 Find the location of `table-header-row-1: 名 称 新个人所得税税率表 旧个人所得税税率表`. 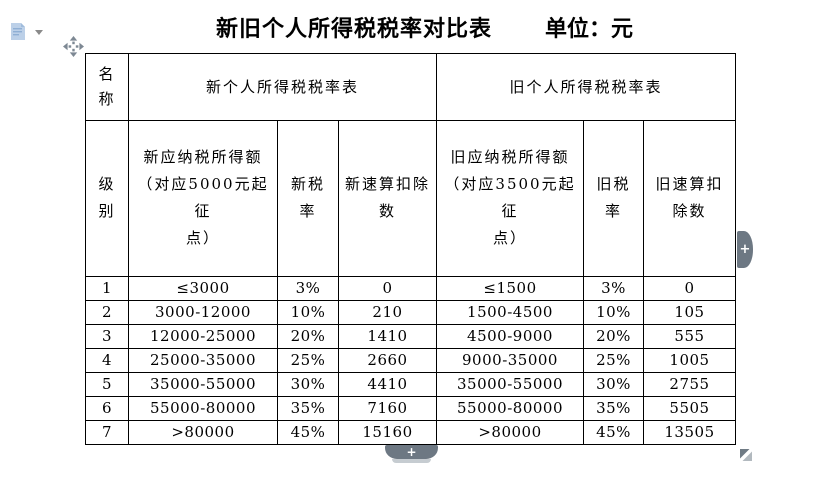

table-header-row-1: 名 称 新个人所得税税率表 旧个人所得税税率表 is located at coordinates (410, 87).